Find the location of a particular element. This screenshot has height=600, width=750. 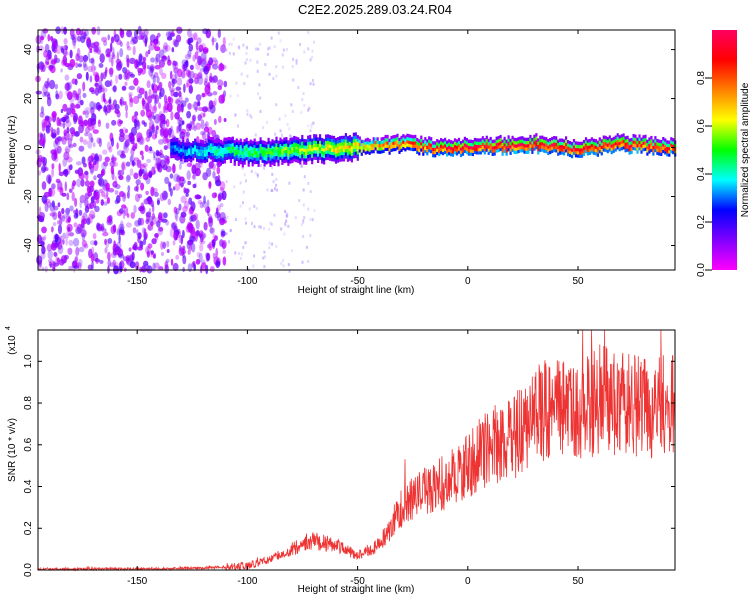

colorbar-ticks: 0.00.20.40.60.8 is located at coordinates (704, 174).